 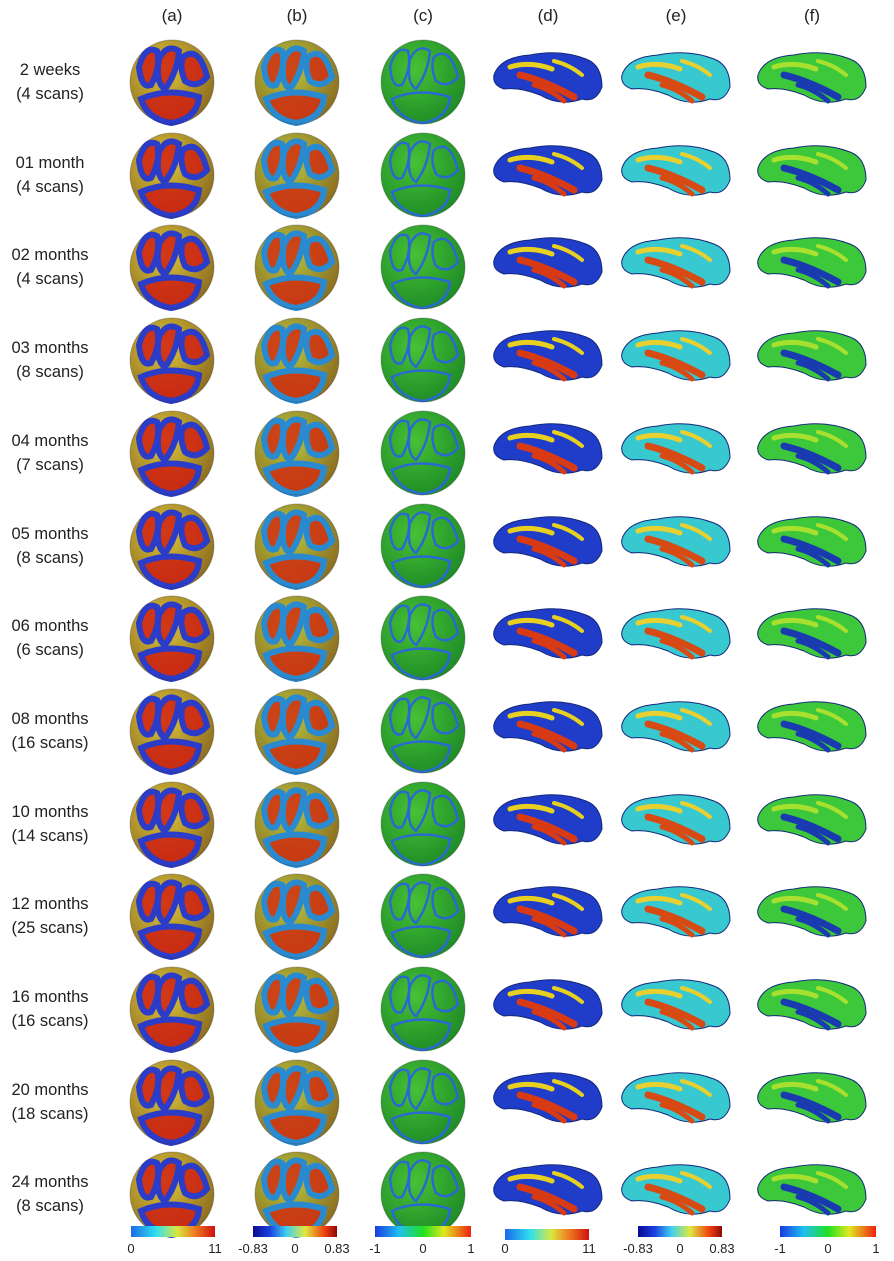 I want to click on row-label: 06 months (6 scans), so click(x=50, y=638).